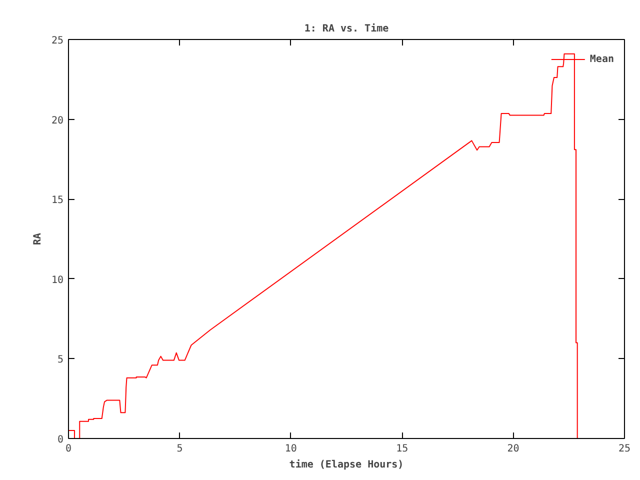  Describe the element at coordinates (179, 449) in the screenshot. I see `x-tick-label: 5` at that location.